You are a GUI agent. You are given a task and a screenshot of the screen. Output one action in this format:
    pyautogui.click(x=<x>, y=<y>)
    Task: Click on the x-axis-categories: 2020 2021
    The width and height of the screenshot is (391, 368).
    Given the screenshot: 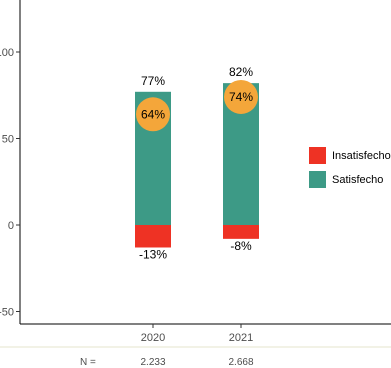 What is the action you would take?
    pyautogui.click(x=197, y=334)
    